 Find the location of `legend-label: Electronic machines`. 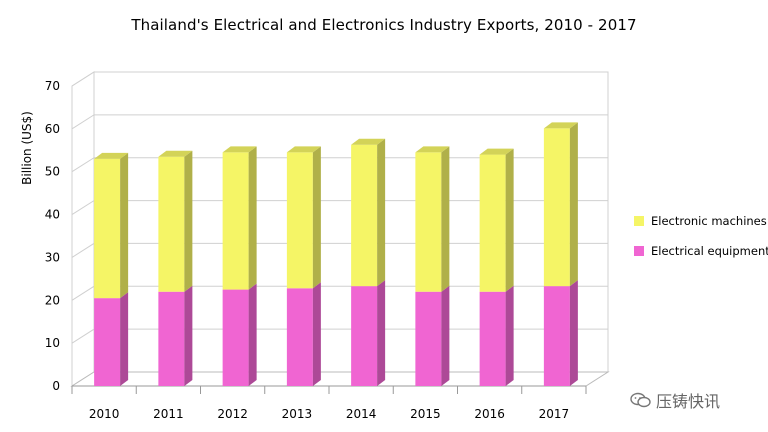

legend-label: Electronic machines is located at coordinates (709, 221).